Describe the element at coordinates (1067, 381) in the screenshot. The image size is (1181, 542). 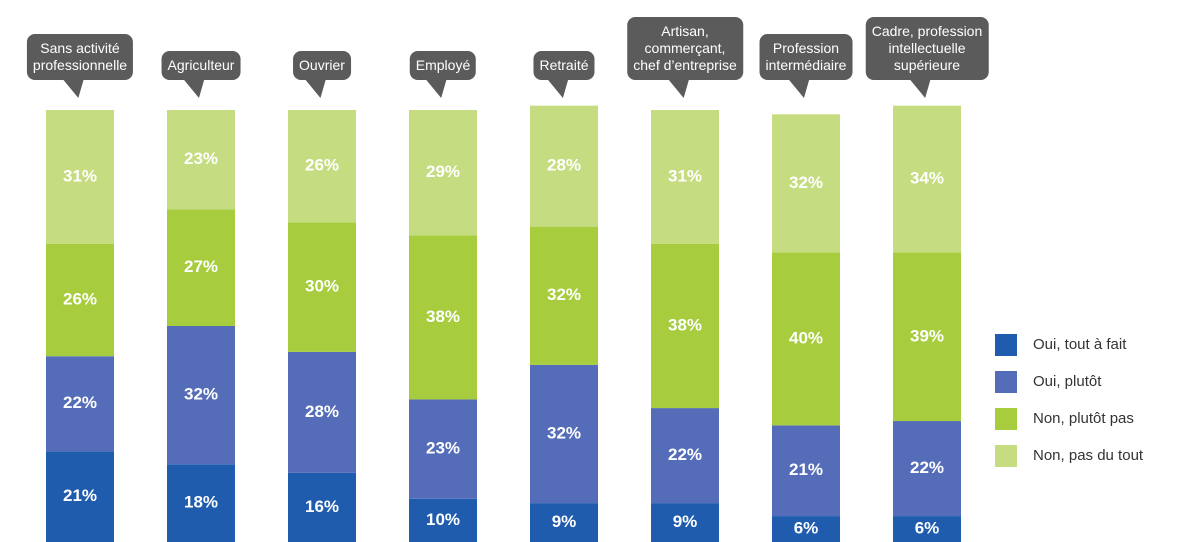
I see `legend-label: Oui, plutôt` at that location.